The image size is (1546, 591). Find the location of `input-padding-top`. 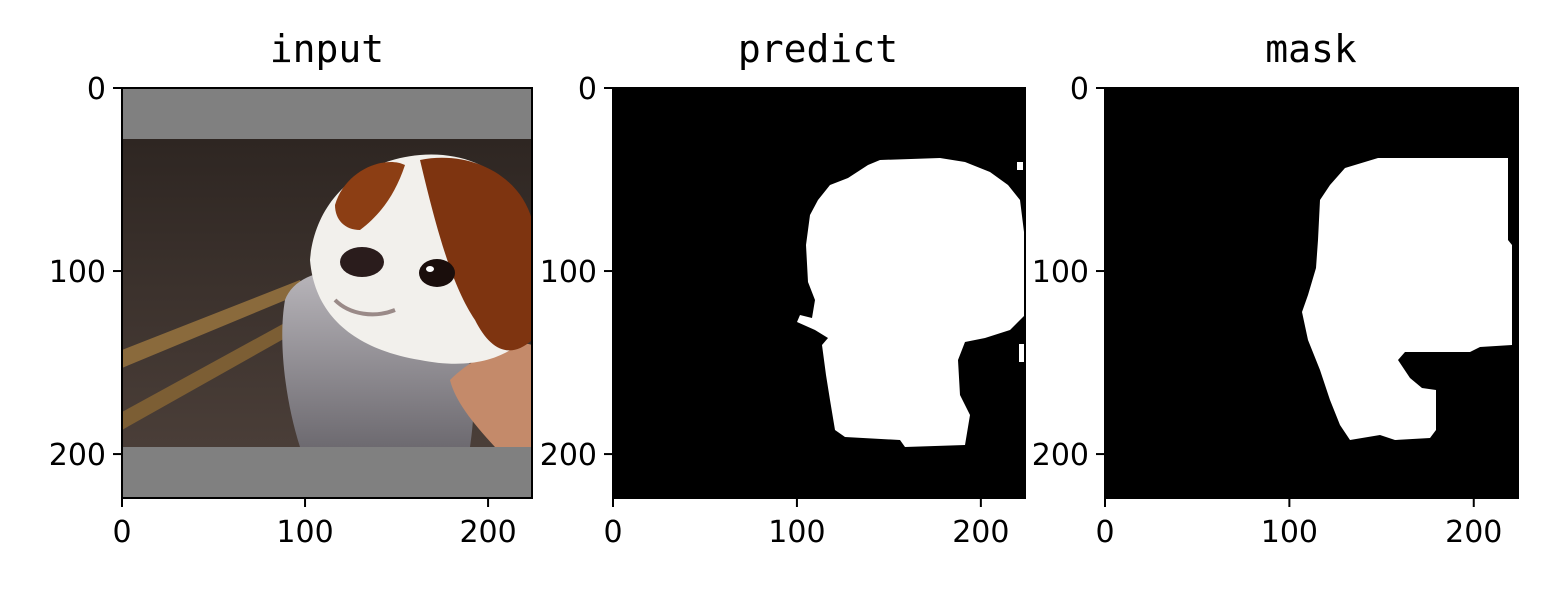

input-padding-top is located at coordinates (327, 113).